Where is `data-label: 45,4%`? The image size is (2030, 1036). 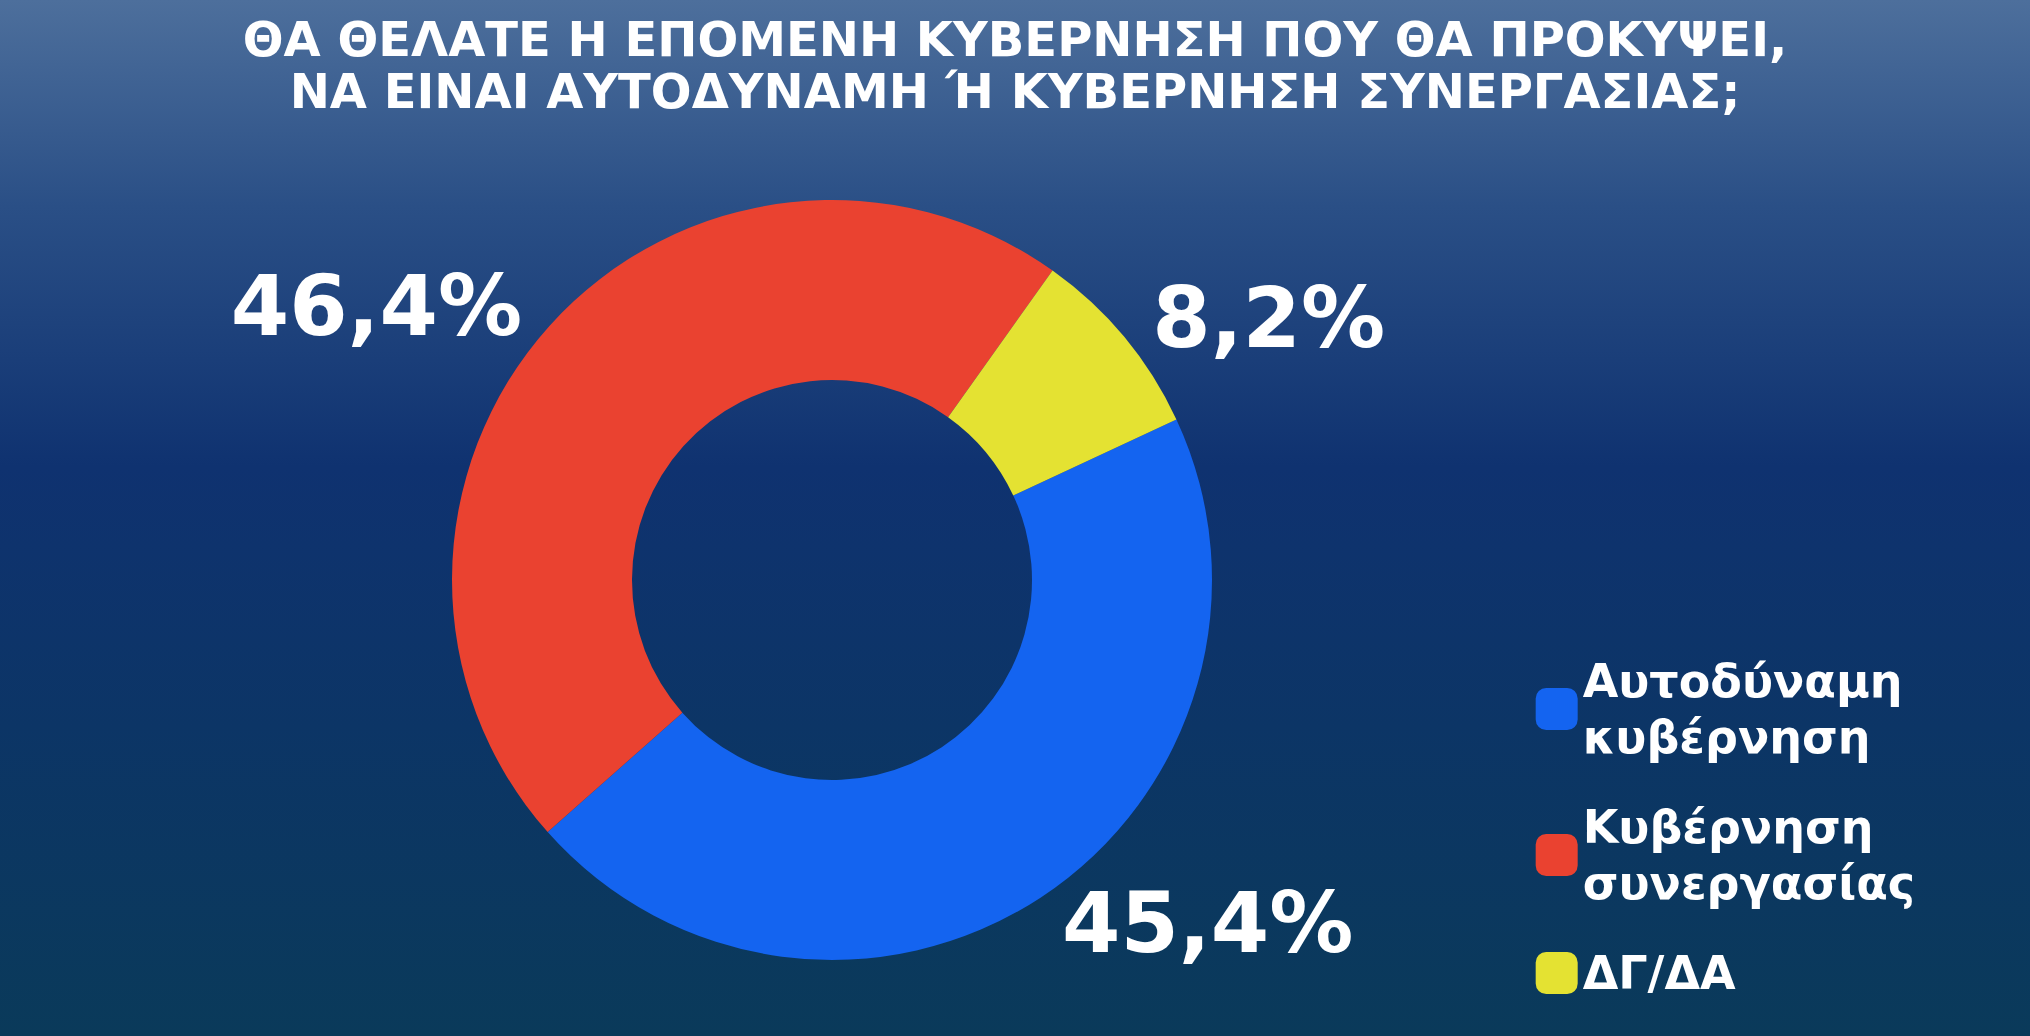
data-label: 45,4% is located at coordinates (1207, 922).